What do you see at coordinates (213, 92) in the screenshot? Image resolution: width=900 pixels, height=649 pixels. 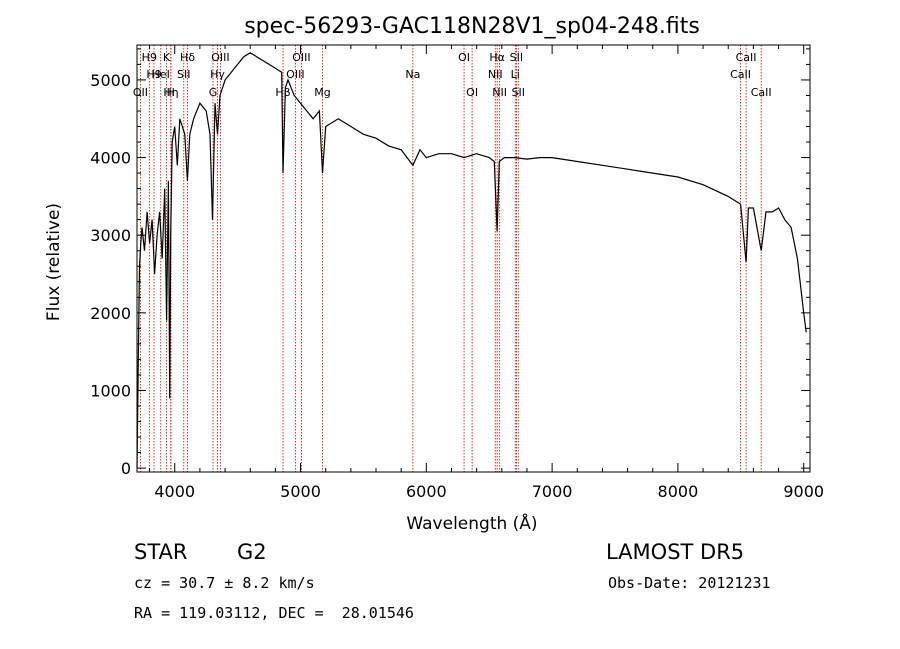 I see `spectral-line-label: G` at bounding box center [213, 92].